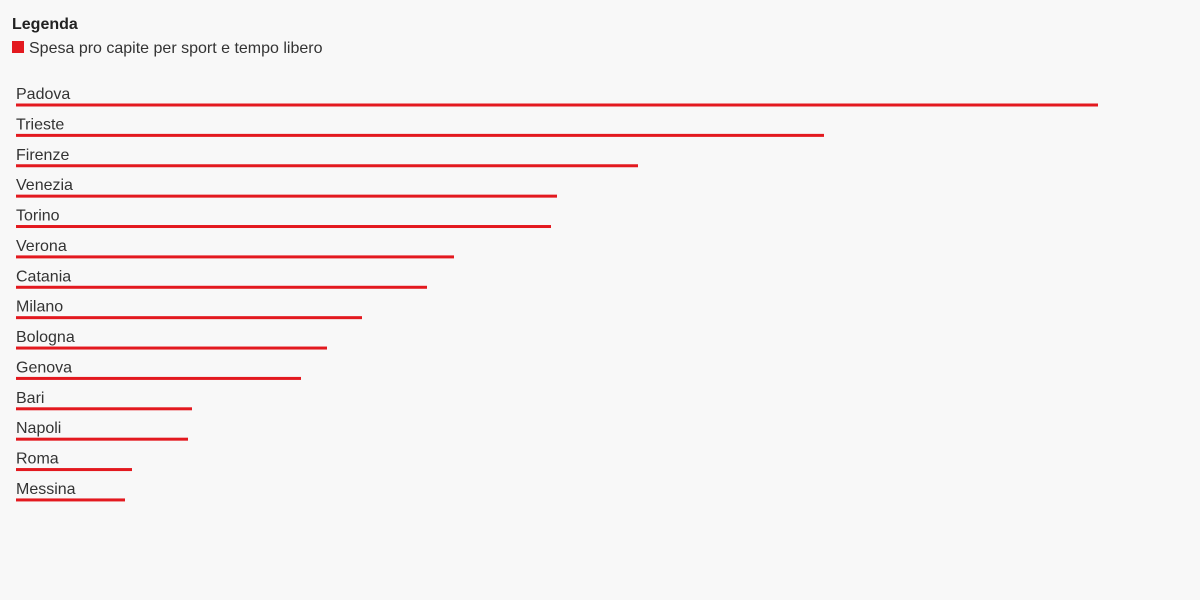 Image resolution: width=1200 pixels, height=600 pixels. What do you see at coordinates (39, 307) in the screenshot?
I see `category-label: Milano` at bounding box center [39, 307].